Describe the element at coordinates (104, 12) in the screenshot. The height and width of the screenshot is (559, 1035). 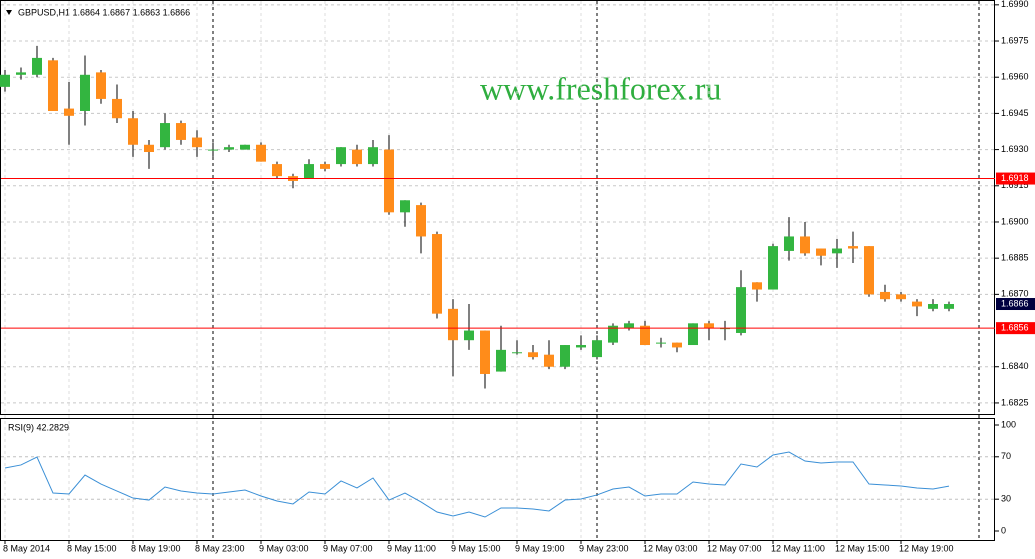
I see `chart-title: GBPUSD,H1 1.6864 1.6867 1.6863 1.6866` at that location.